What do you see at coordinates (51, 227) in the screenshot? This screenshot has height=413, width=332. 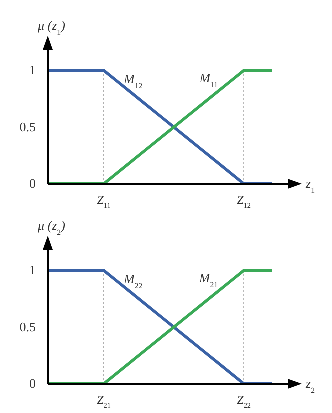 I see `y-axis-title: μ (z$_{2}$)` at bounding box center [51, 227].